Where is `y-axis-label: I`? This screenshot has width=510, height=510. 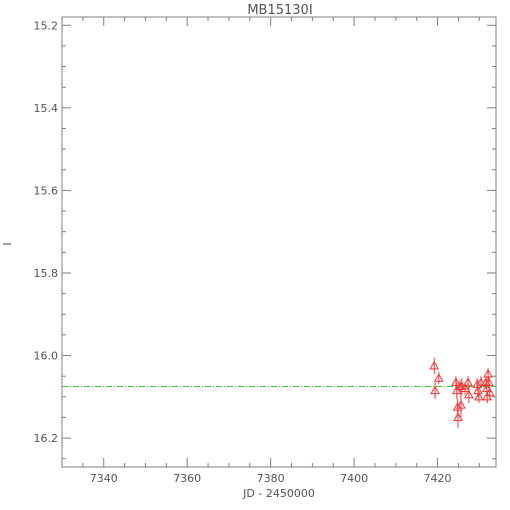 y-axis-label: I is located at coordinates (7, 243).